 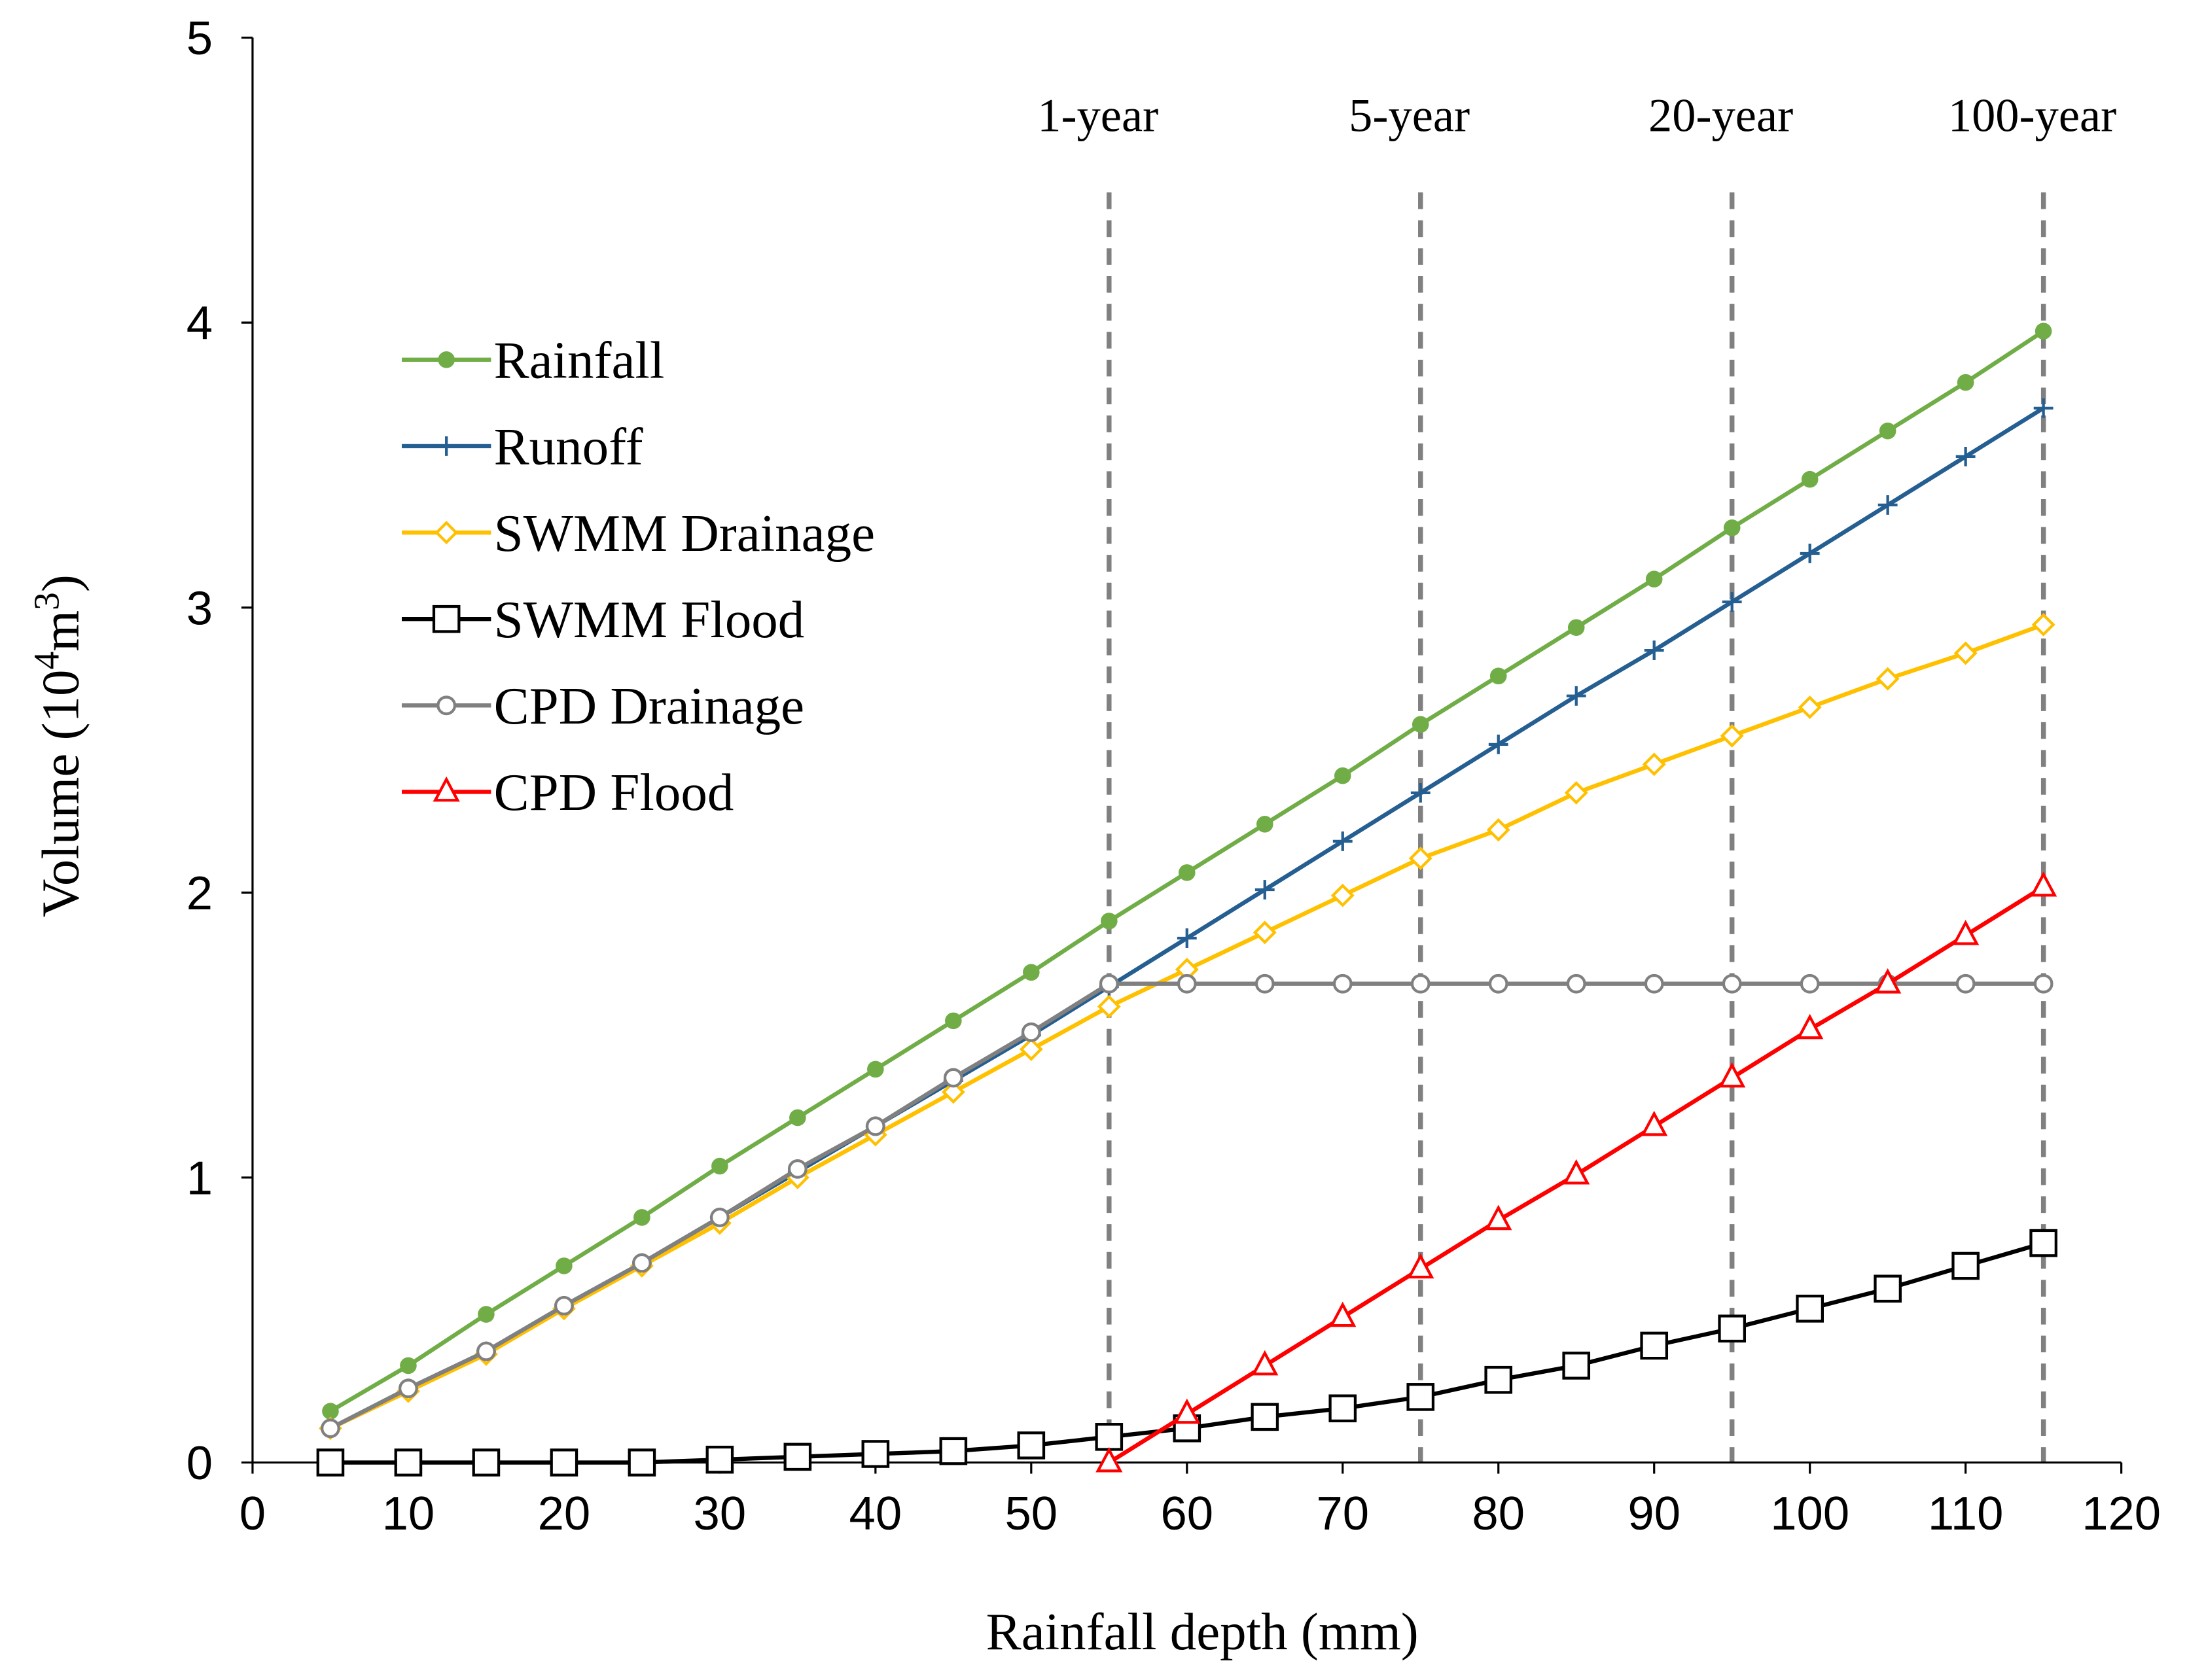 What do you see at coordinates (649, 619) in the screenshot?
I see `legend-label: SWMM Flood` at bounding box center [649, 619].